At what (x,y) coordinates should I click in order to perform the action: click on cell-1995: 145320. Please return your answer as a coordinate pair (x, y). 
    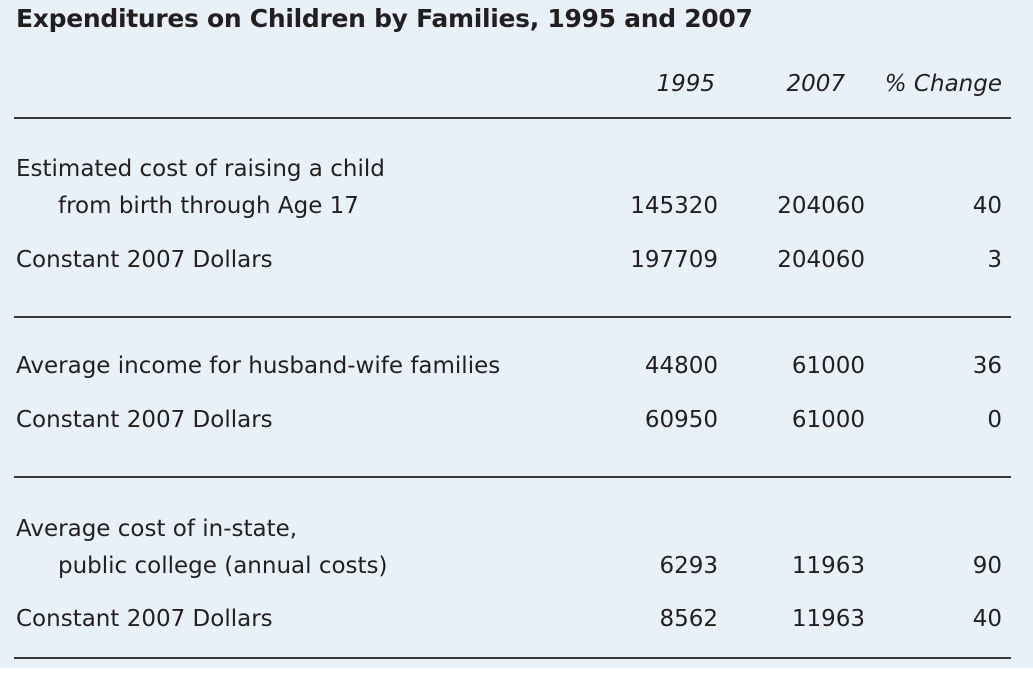
    Looking at the image, I should click on (674, 206).